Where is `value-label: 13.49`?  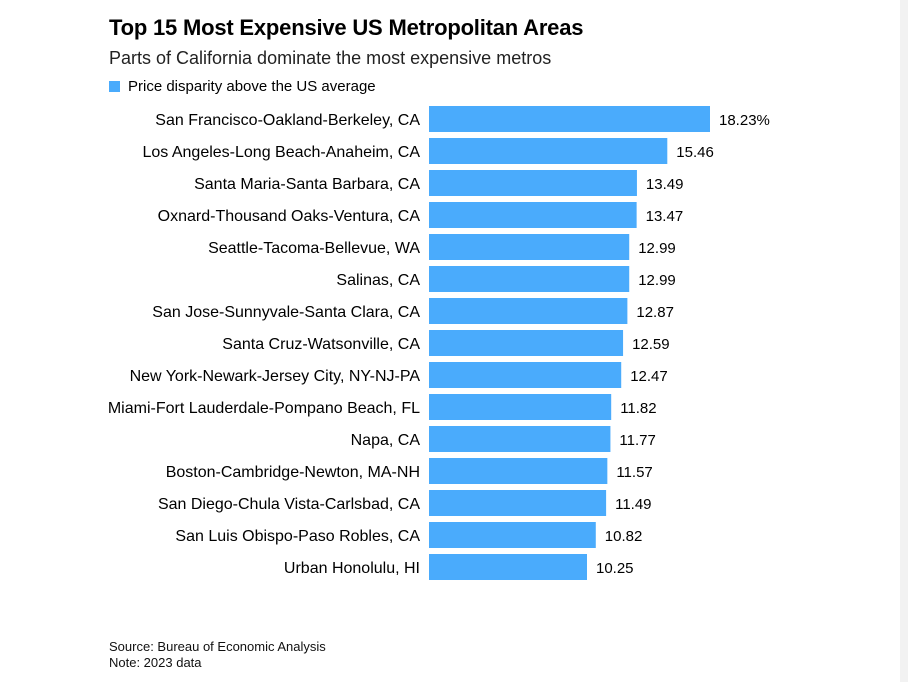 value-label: 13.49 is located at coordinates (665, 184).